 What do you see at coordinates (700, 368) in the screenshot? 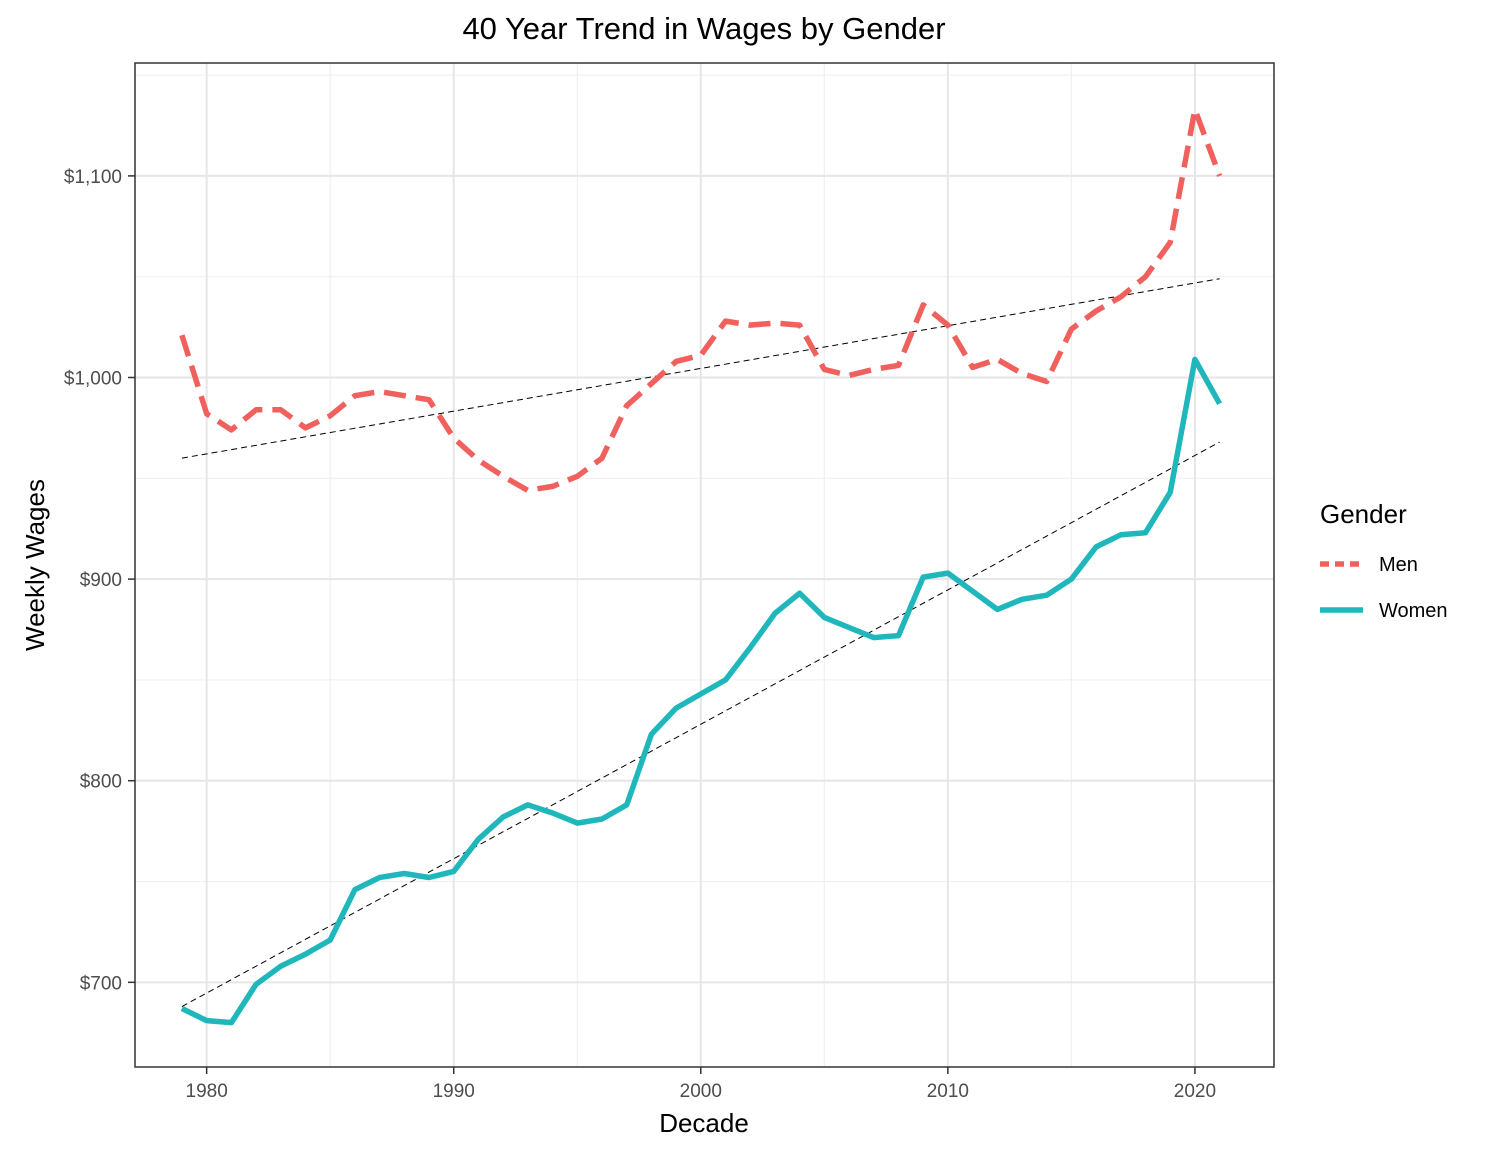
I see `trend-line-men` at bounding box center [700, 368].